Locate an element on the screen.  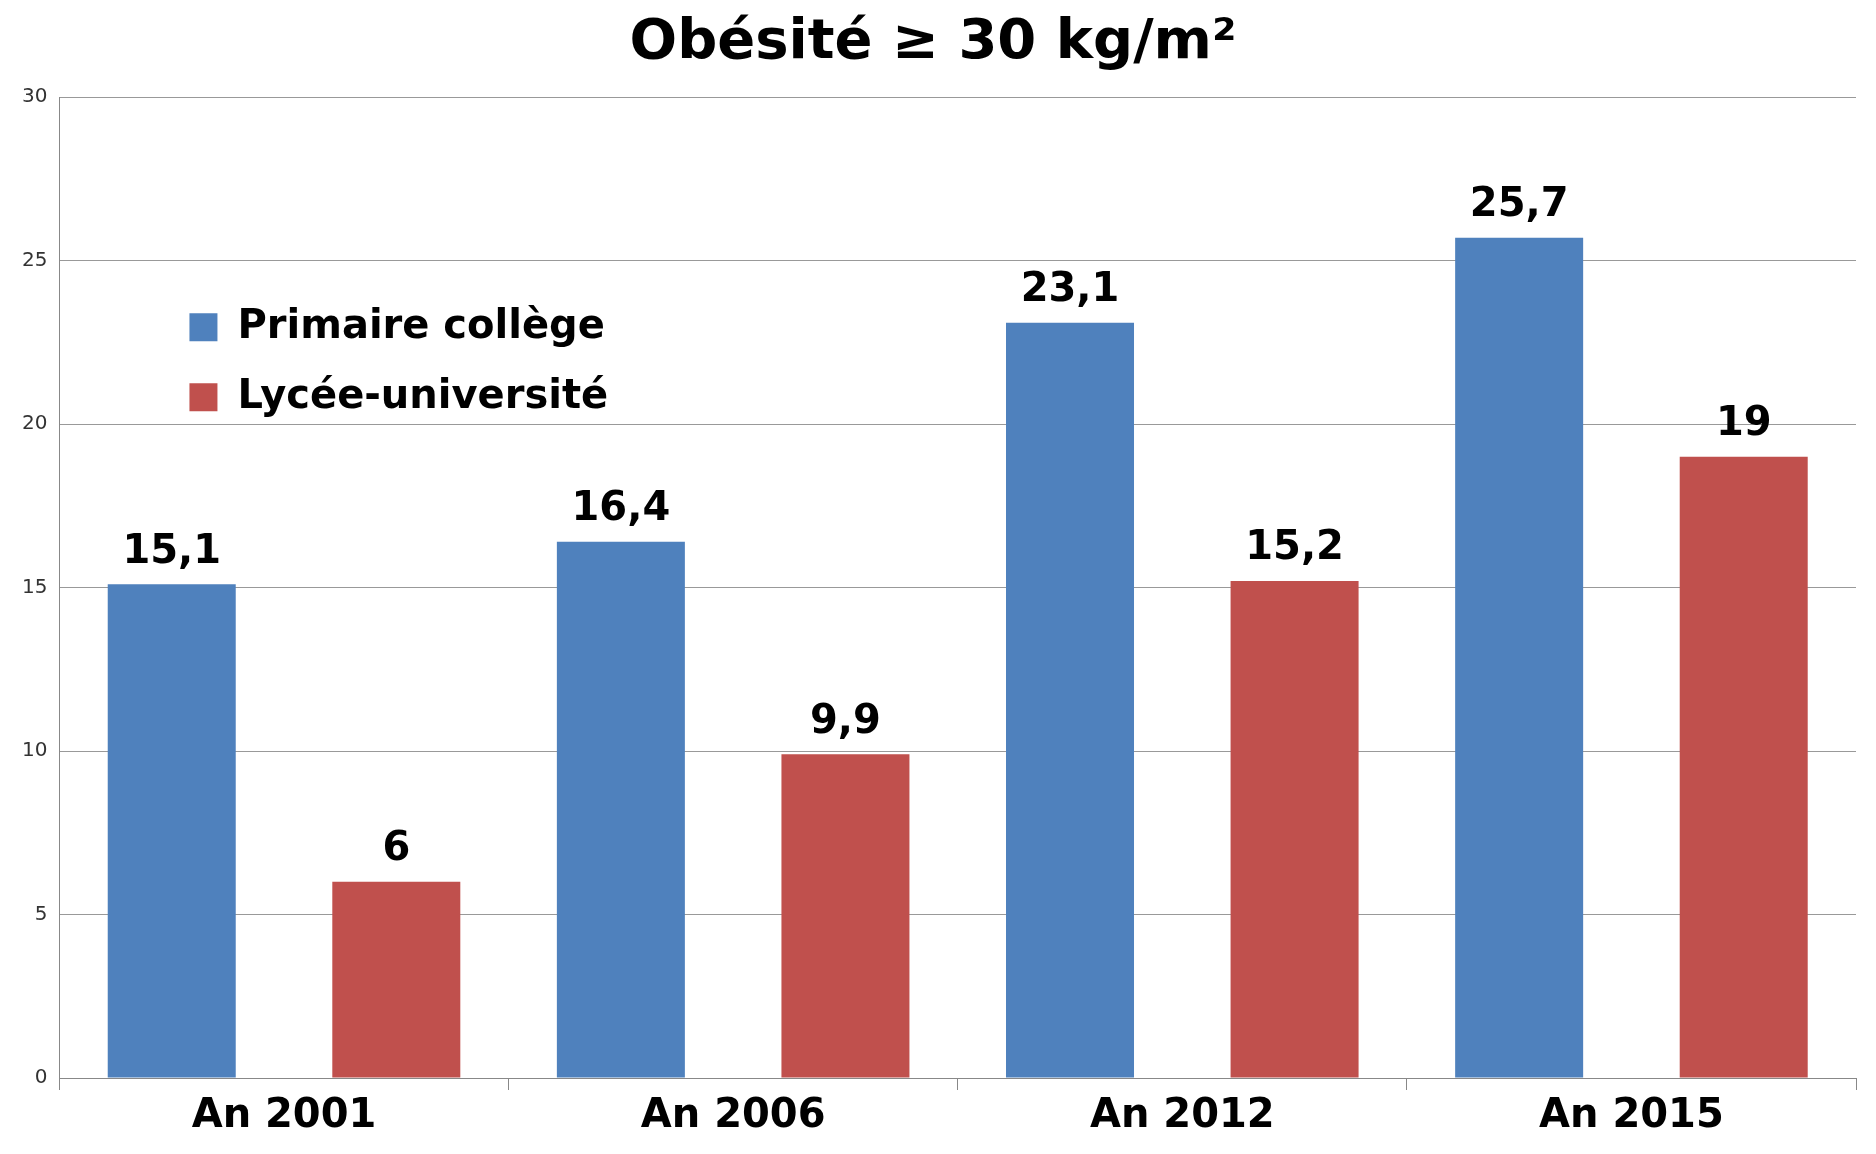
x-tick-label: An 2006 is located at coordinates (733, 1113).